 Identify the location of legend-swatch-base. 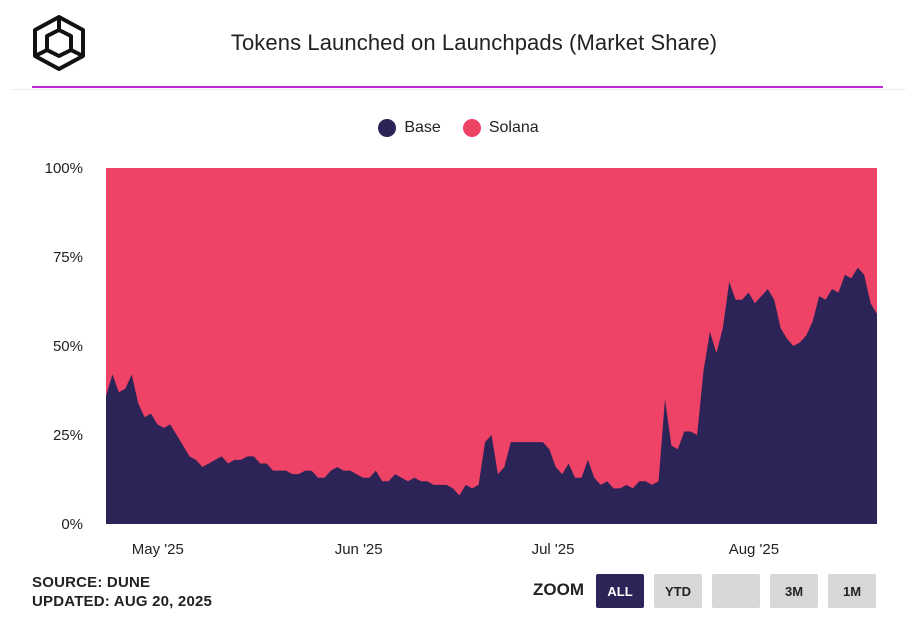
(387, 128).